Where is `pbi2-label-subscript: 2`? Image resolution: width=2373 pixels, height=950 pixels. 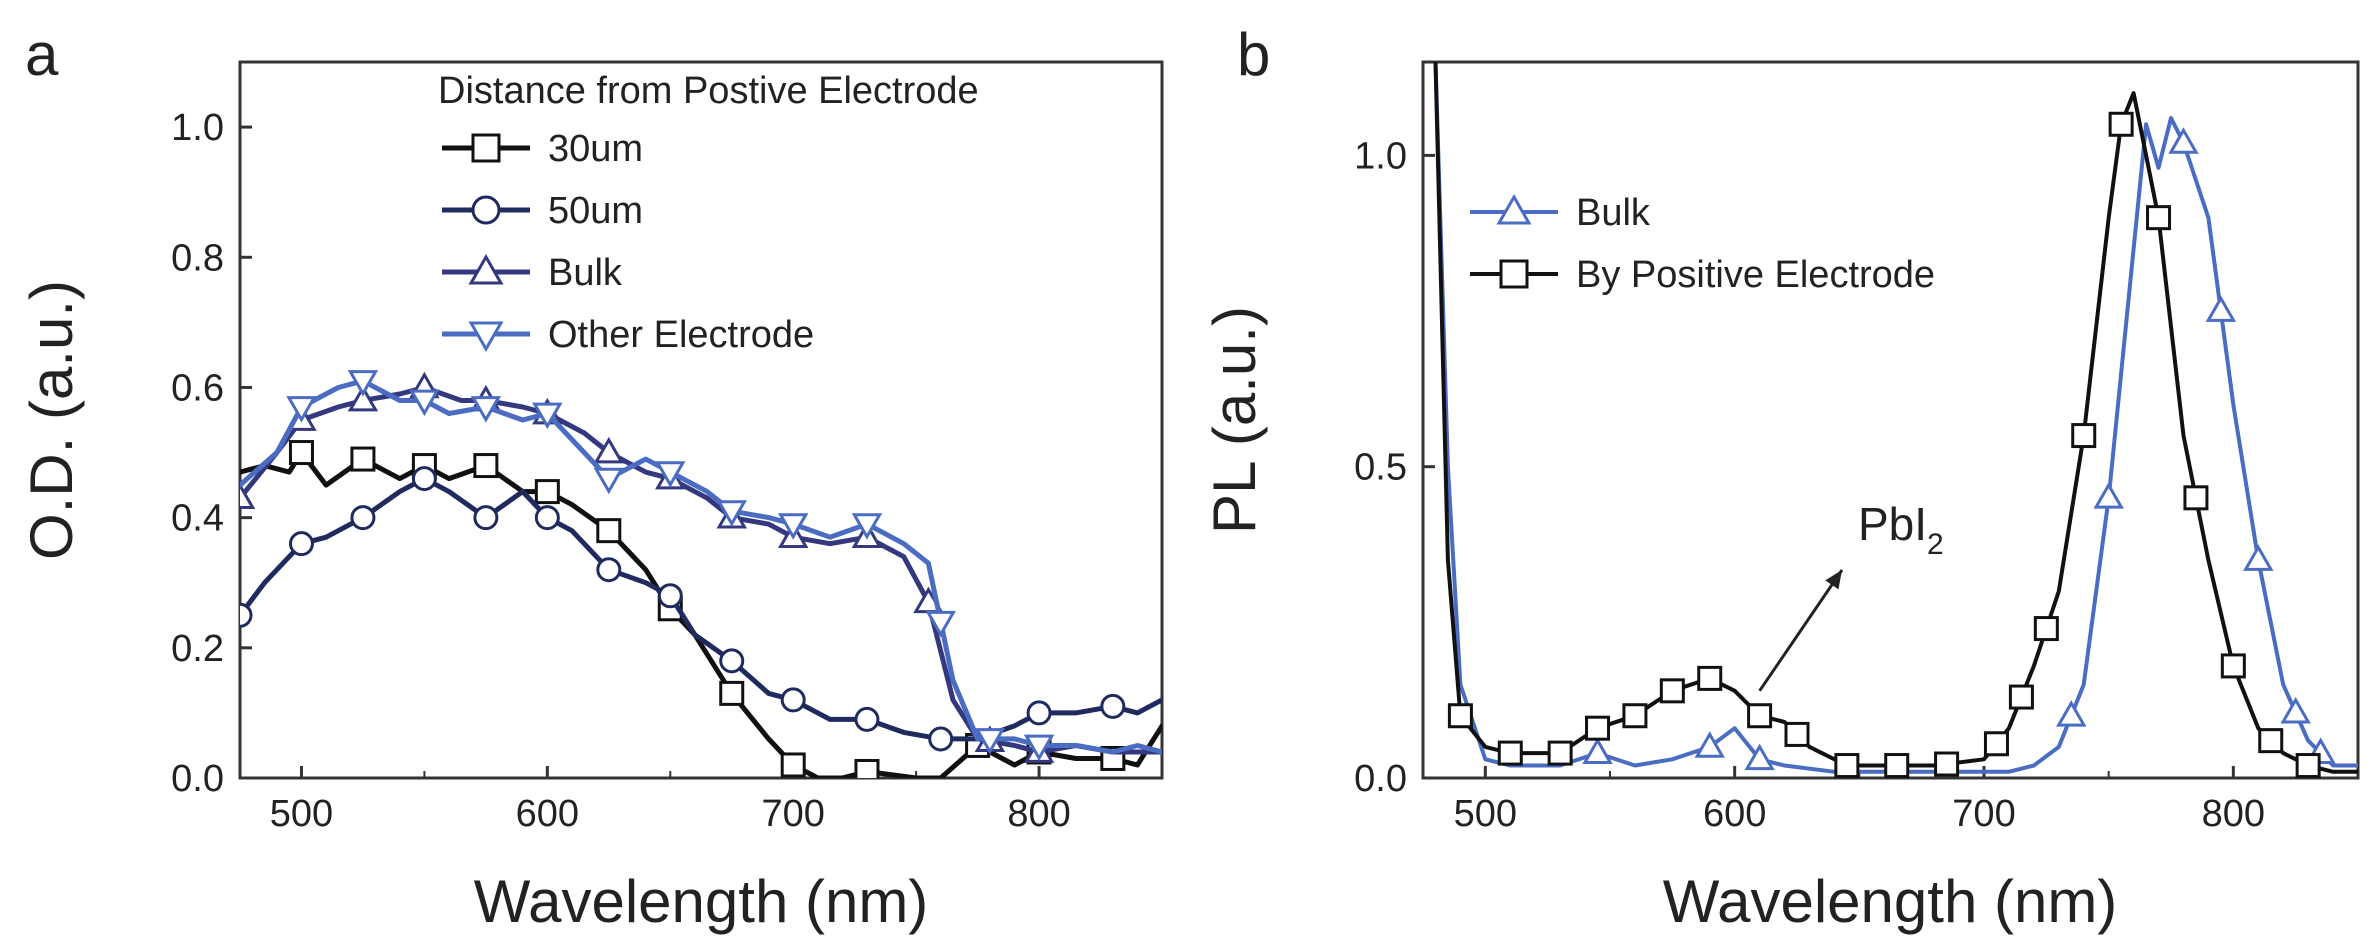 pbi2-label-subscript: 2 is located at coordinates (1935, 544).